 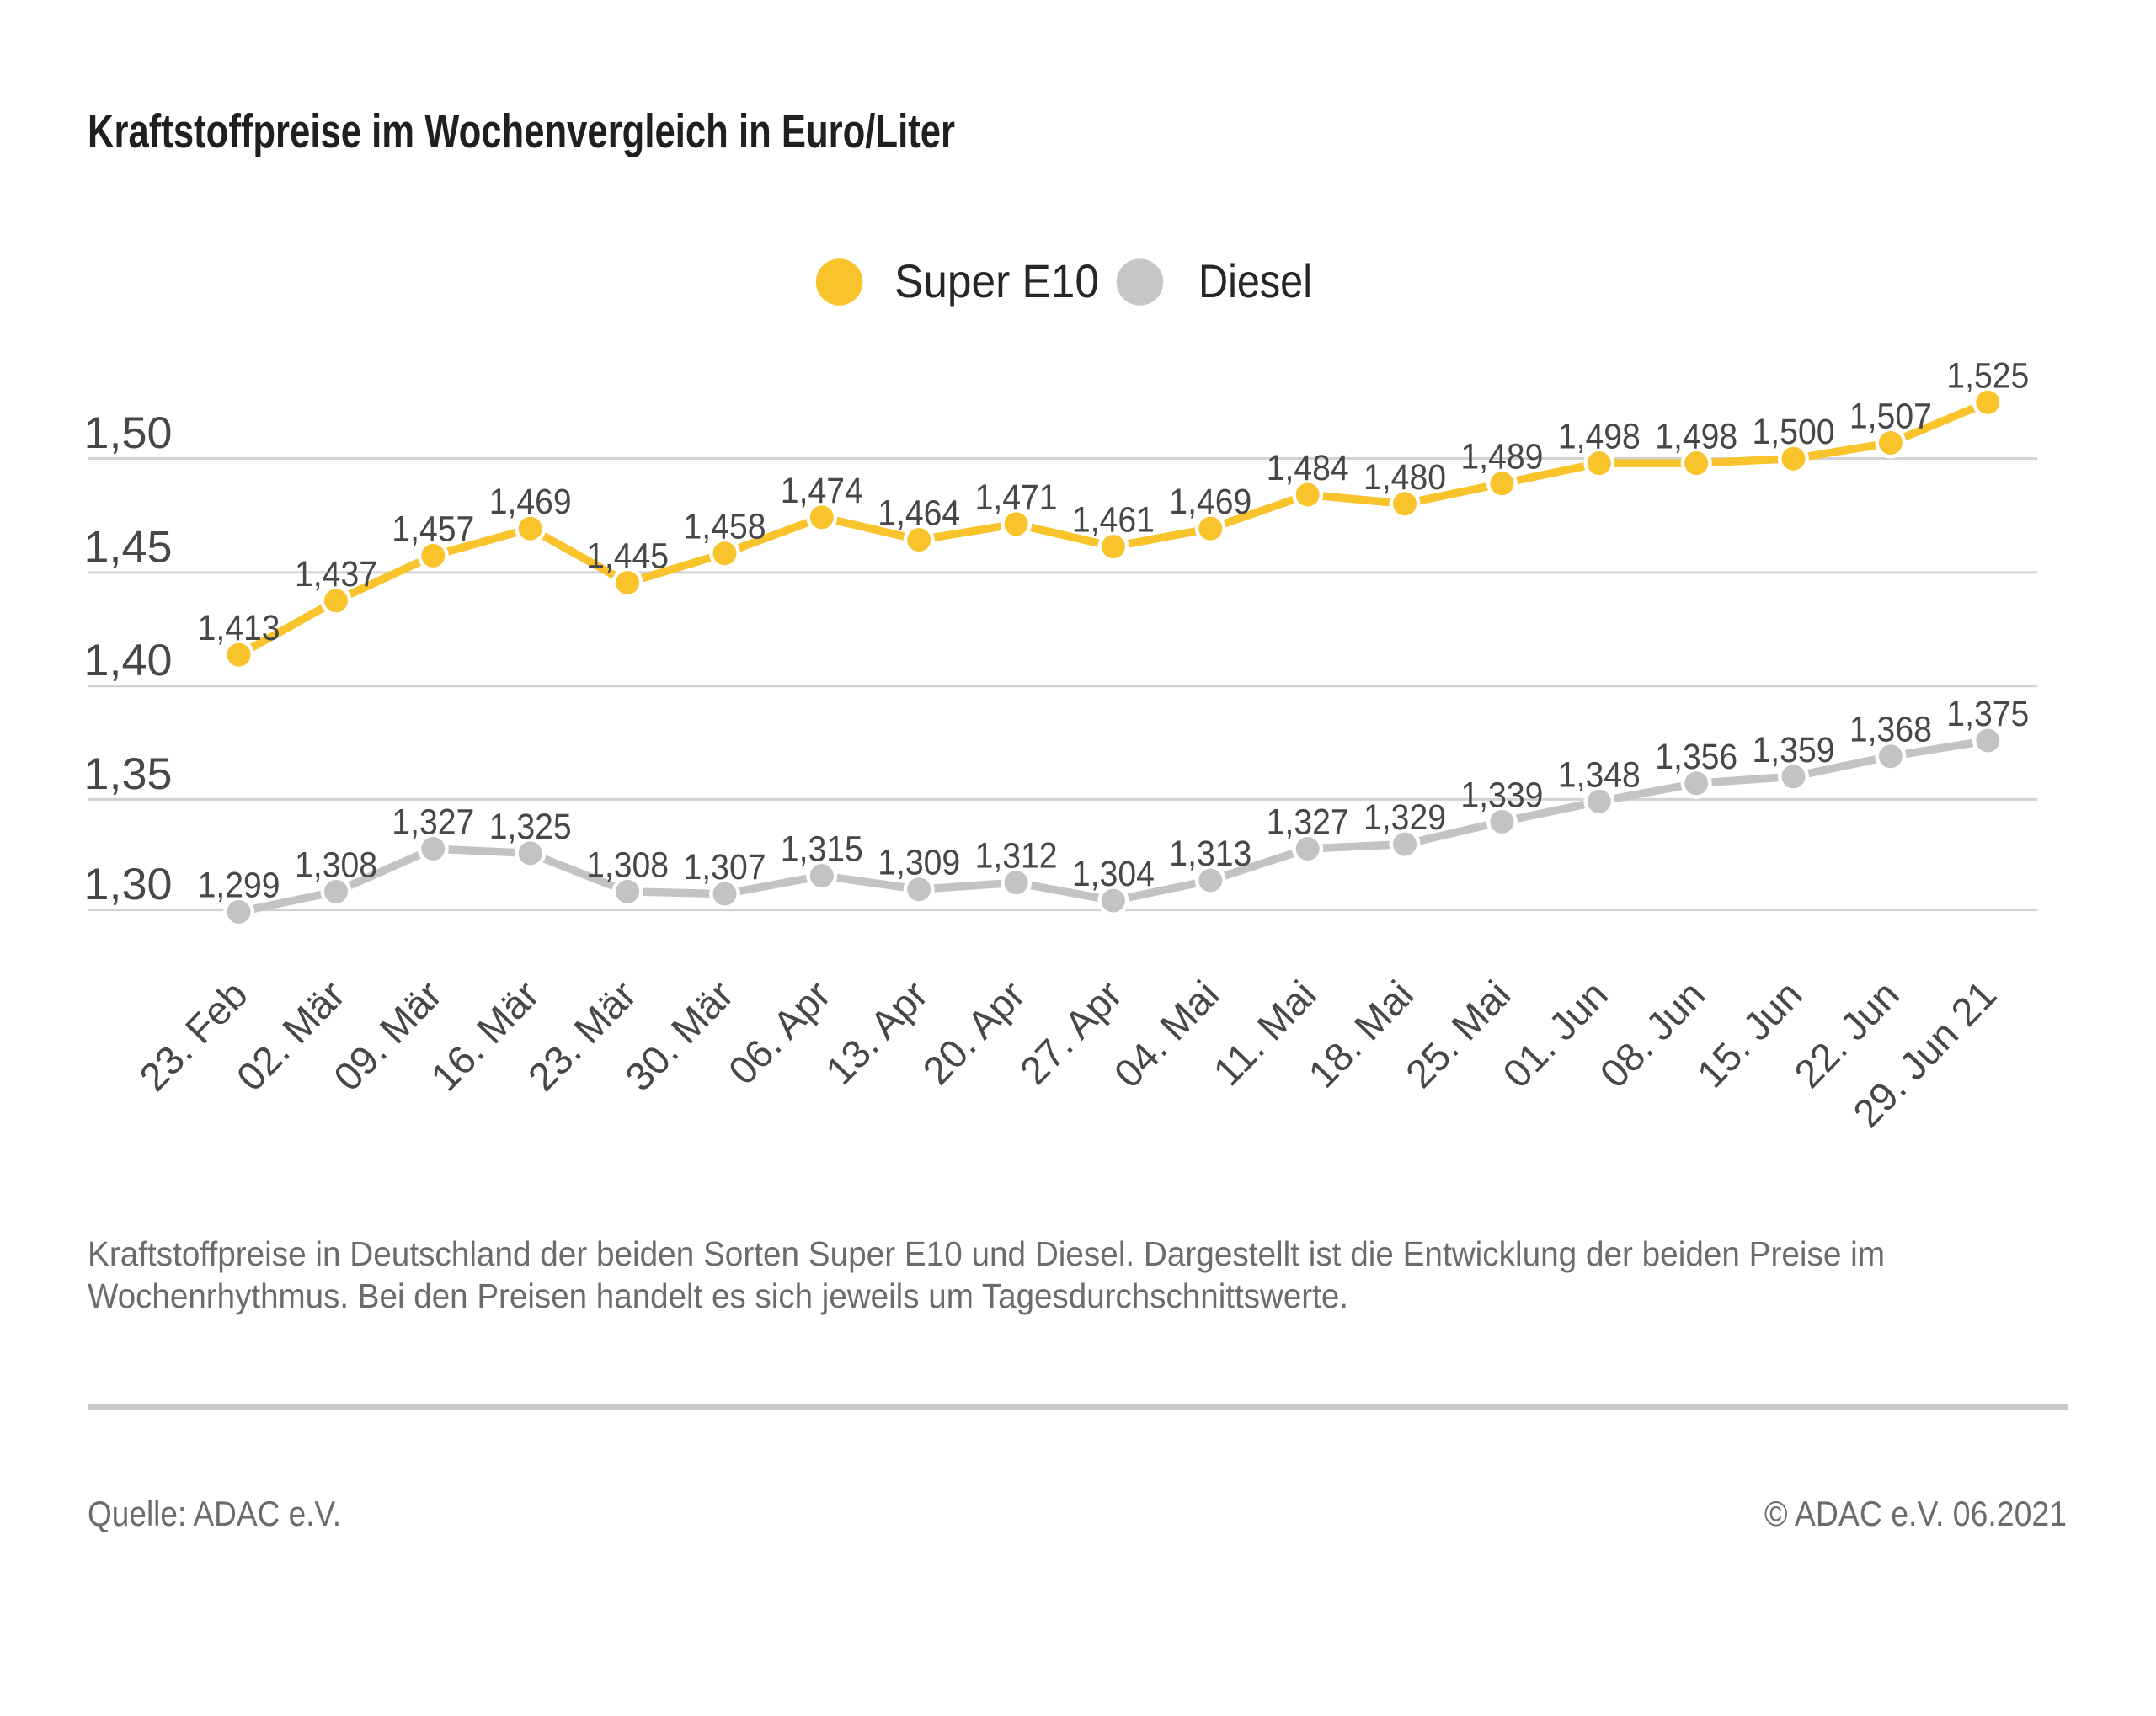 I want to click on svg-text: 1,348, so click(x=1599, y=774).